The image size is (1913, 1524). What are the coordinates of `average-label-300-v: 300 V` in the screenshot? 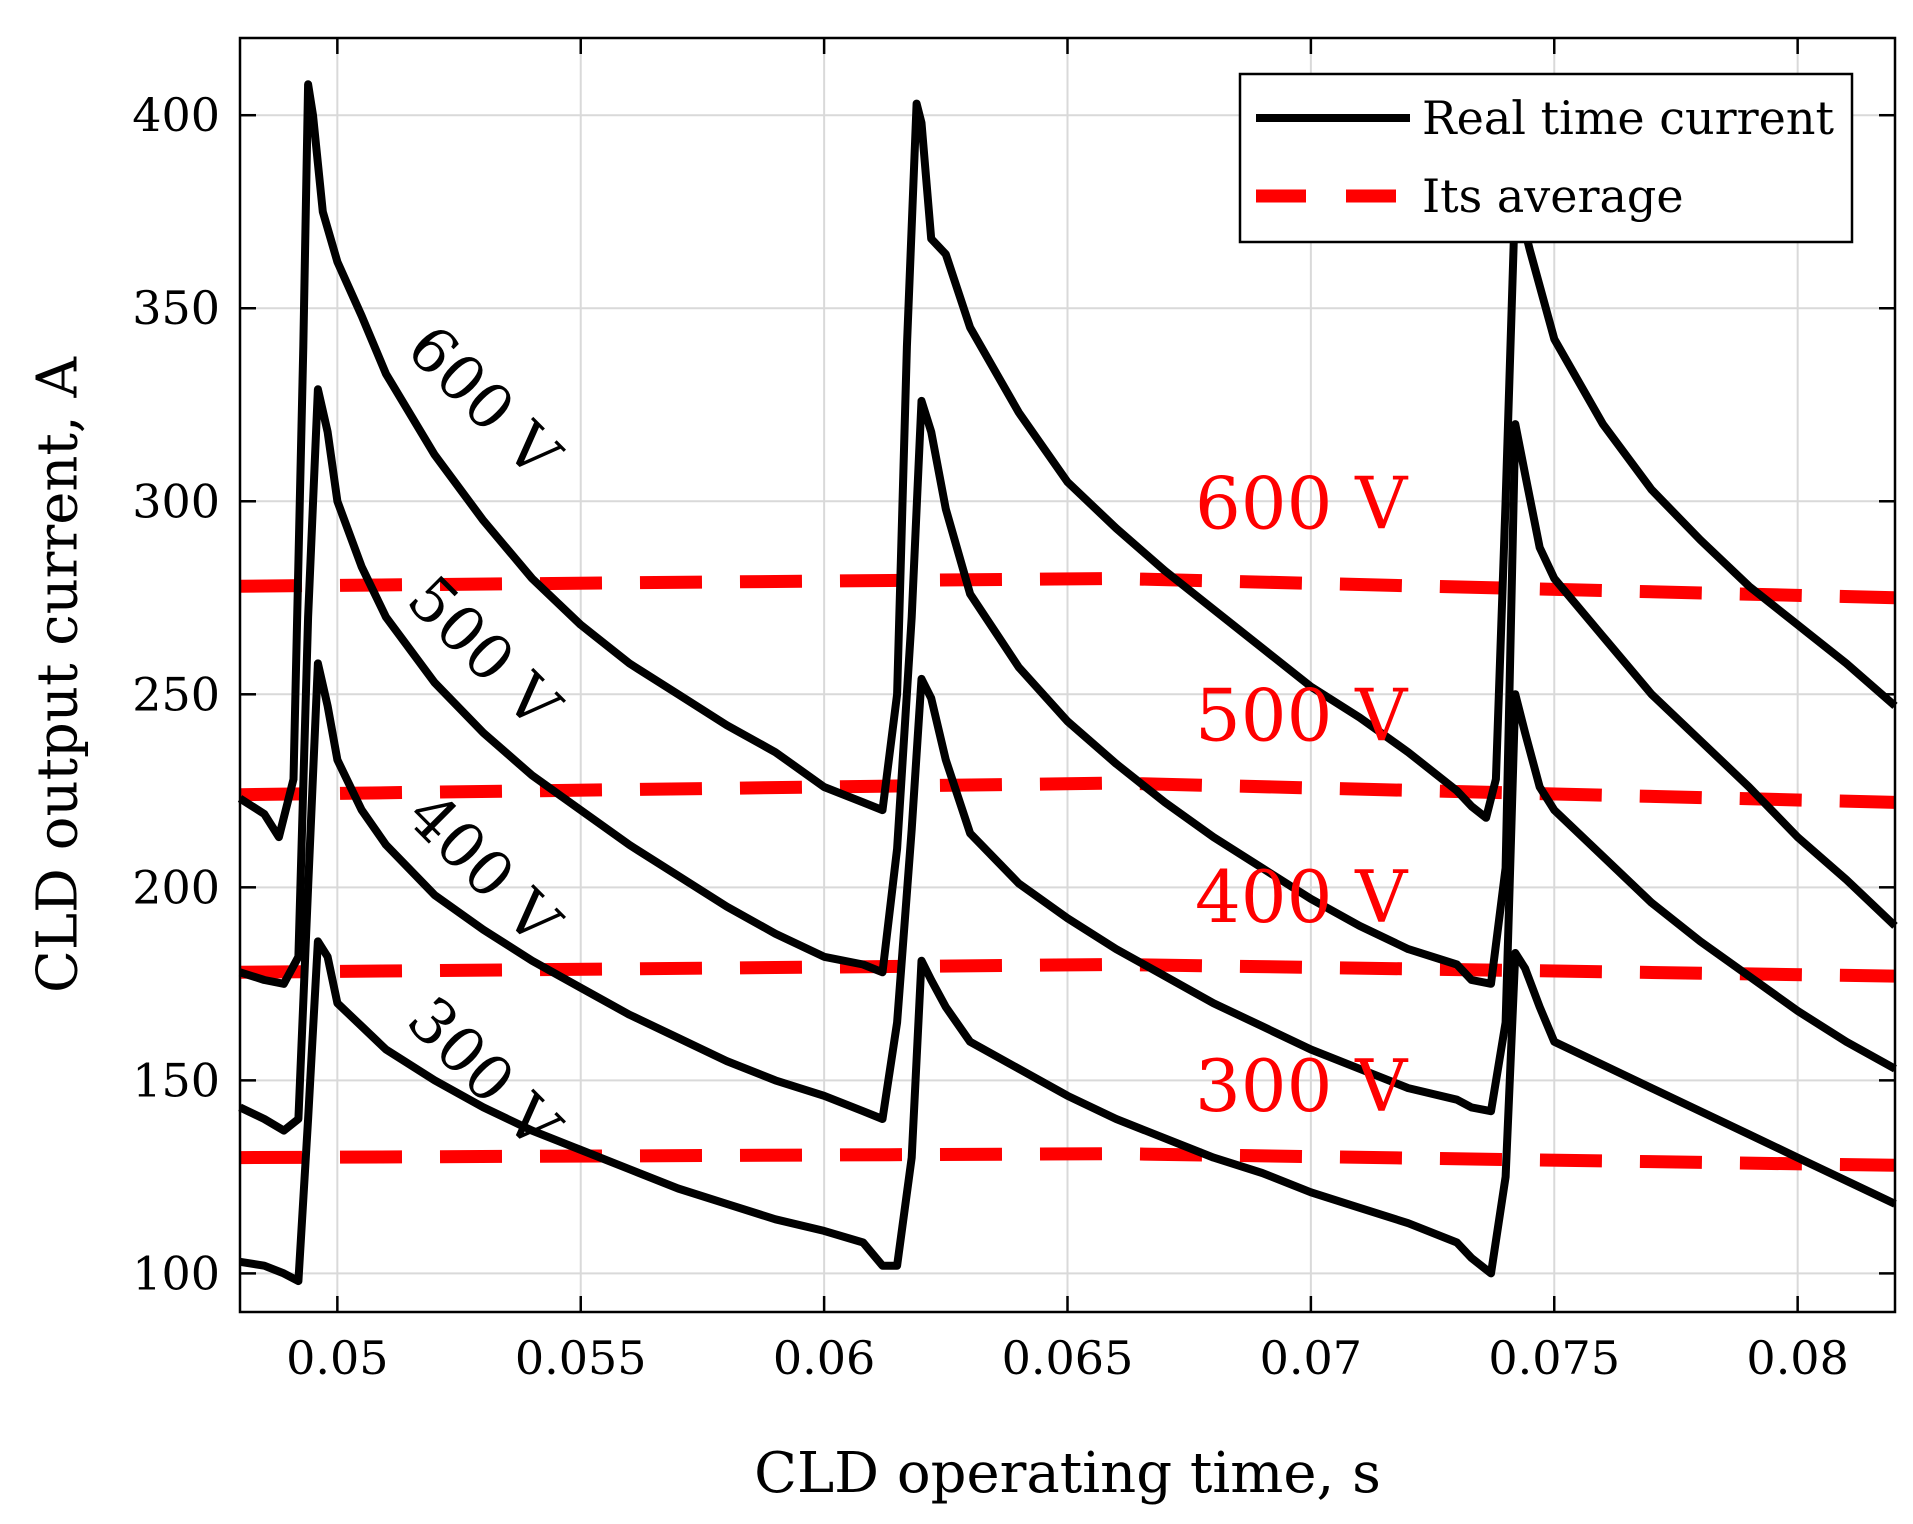 It's located at (1302, 1086).